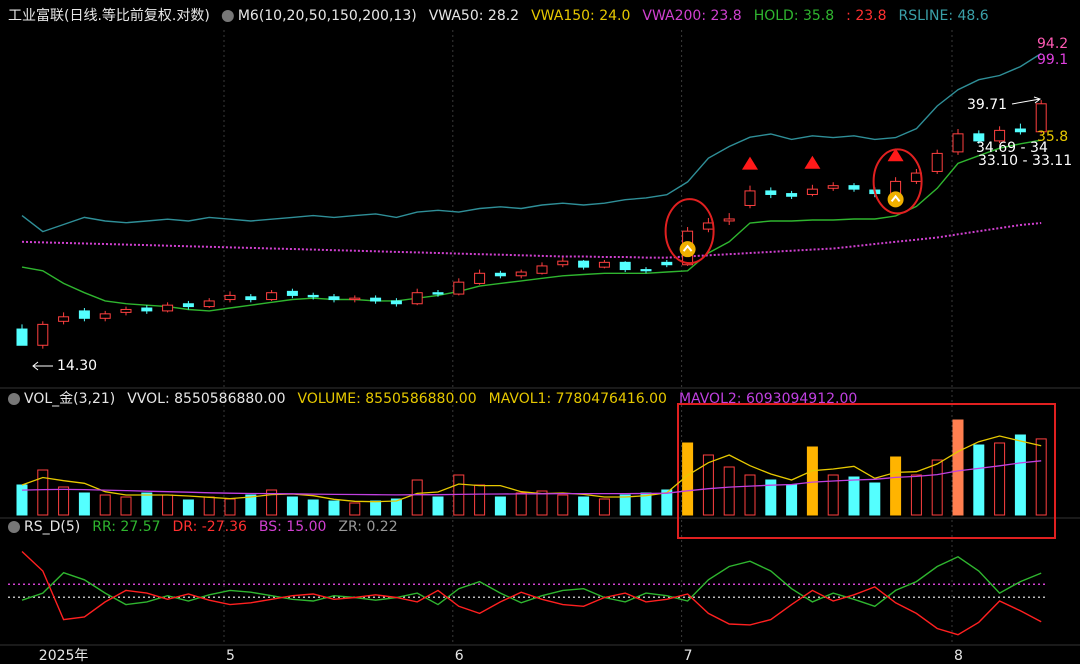 The height and width of the screenshot is (664, 1080). What do you see at coordinates (327, 16) in the screenshot?
I see `legend-item: M6(10,20,50,150,200,13)` at bounding box center [327, 16].